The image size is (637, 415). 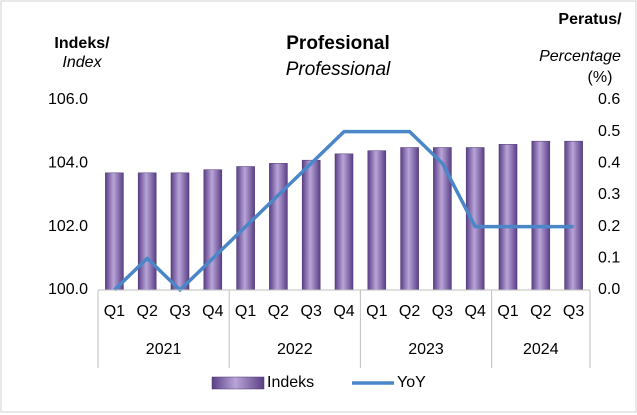 I want to click on x-group-label: 2022, so click(x=295, y=349).